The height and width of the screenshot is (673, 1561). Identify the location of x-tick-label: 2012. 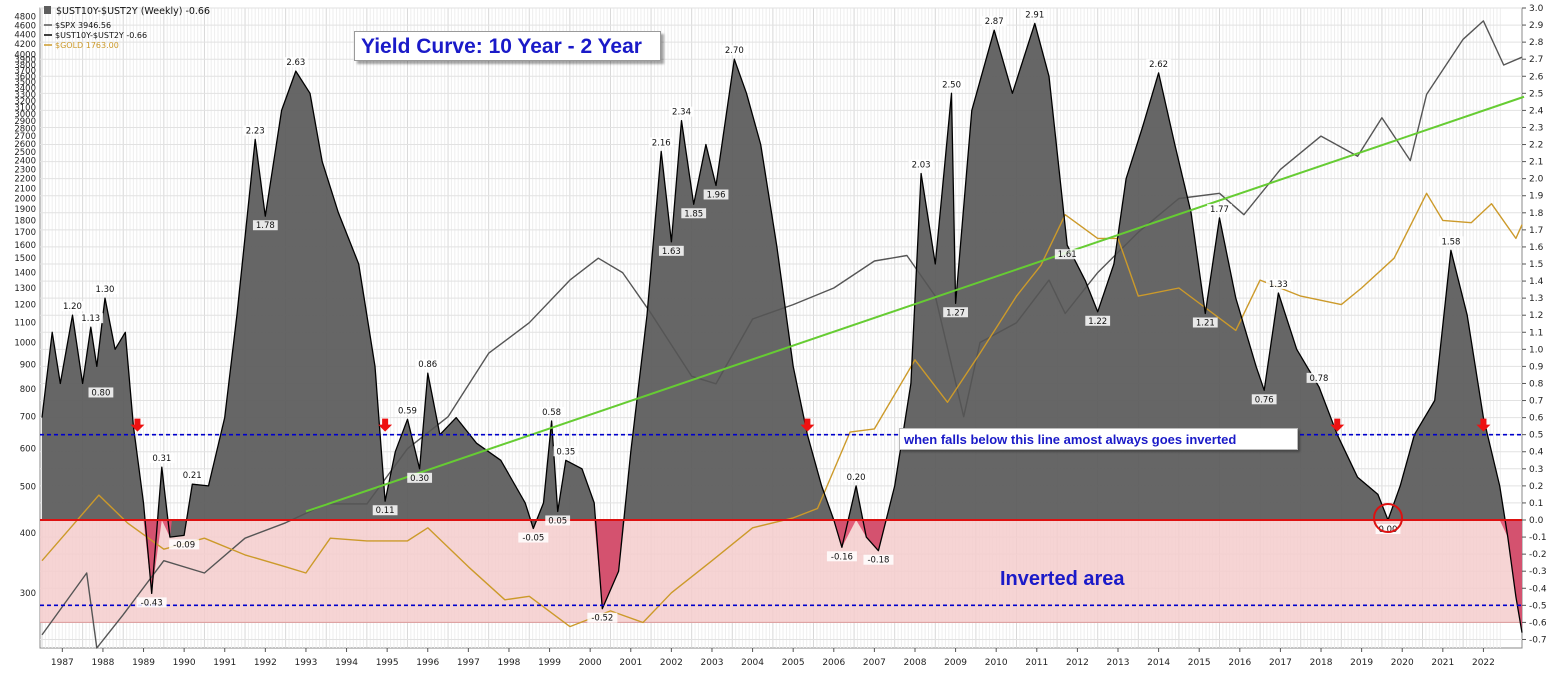
(1077, 663).